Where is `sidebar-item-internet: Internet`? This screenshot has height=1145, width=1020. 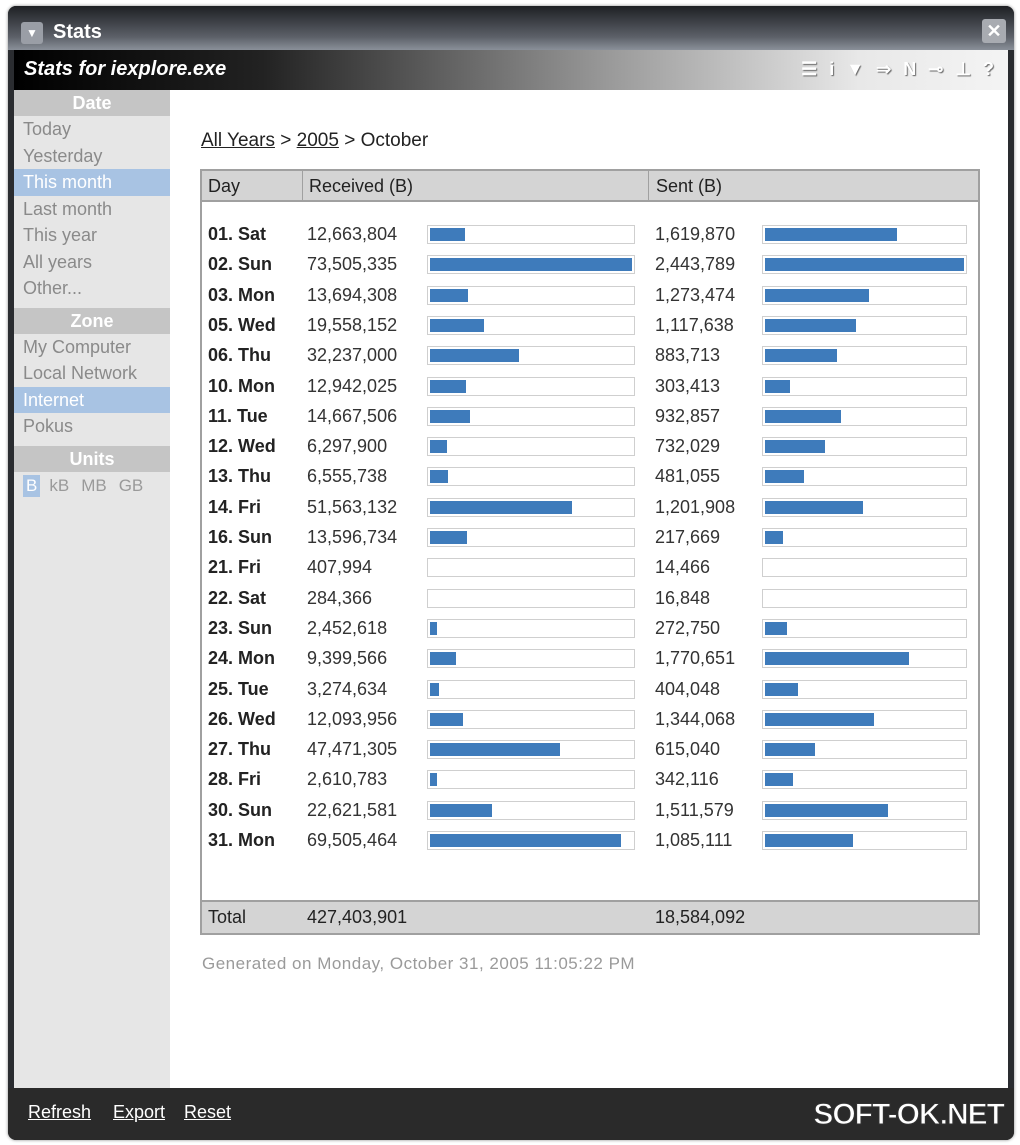 sidebar-item-internet: Internet is located at coordinates (92, 399).